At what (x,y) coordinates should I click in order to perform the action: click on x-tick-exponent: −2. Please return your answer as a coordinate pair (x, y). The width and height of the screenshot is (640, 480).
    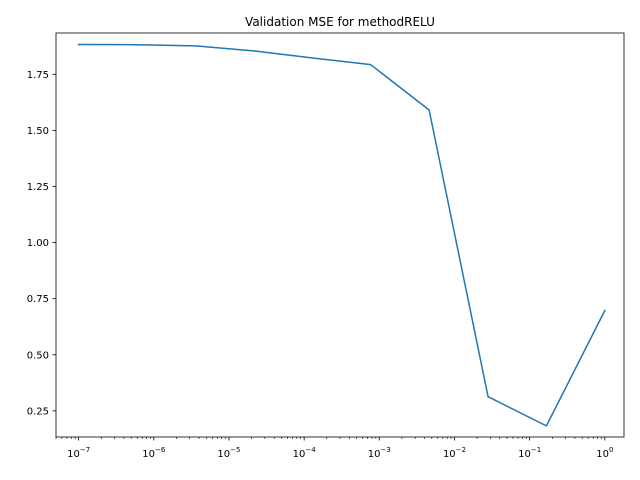
    Looking at the image, I should click on (461, 450).